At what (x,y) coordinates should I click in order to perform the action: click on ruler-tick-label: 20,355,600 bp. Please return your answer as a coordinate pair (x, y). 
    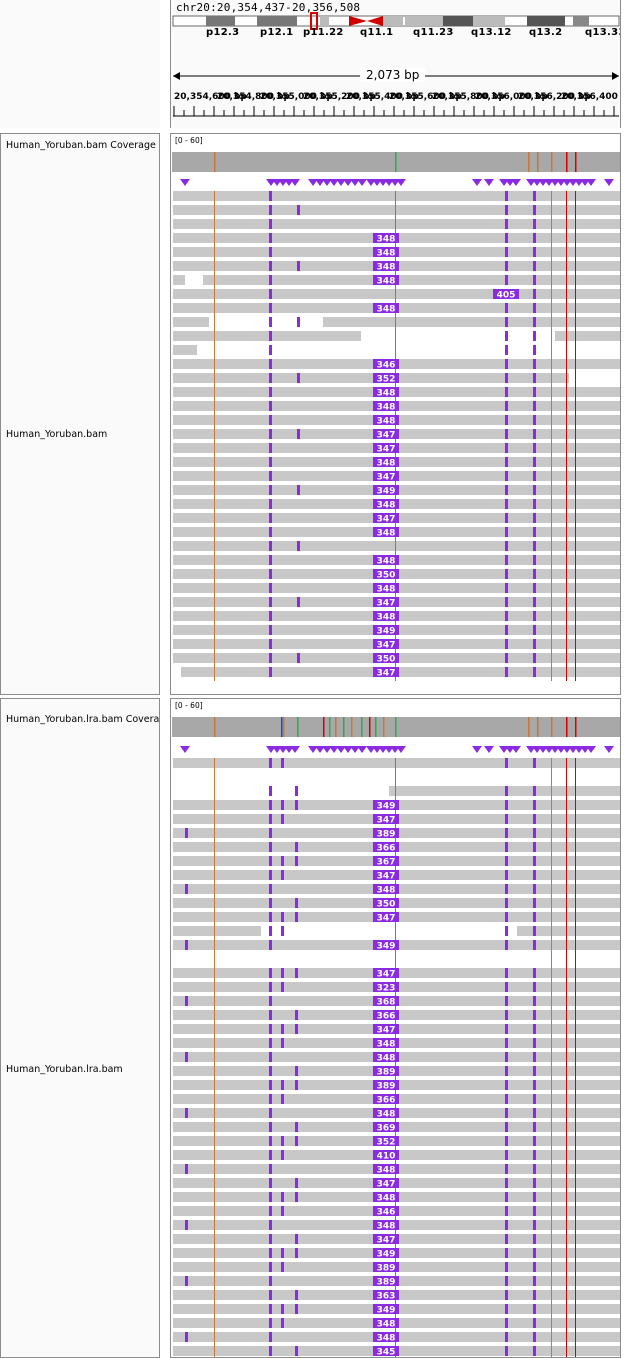
    Looking at the image, I should click on (425, 97).